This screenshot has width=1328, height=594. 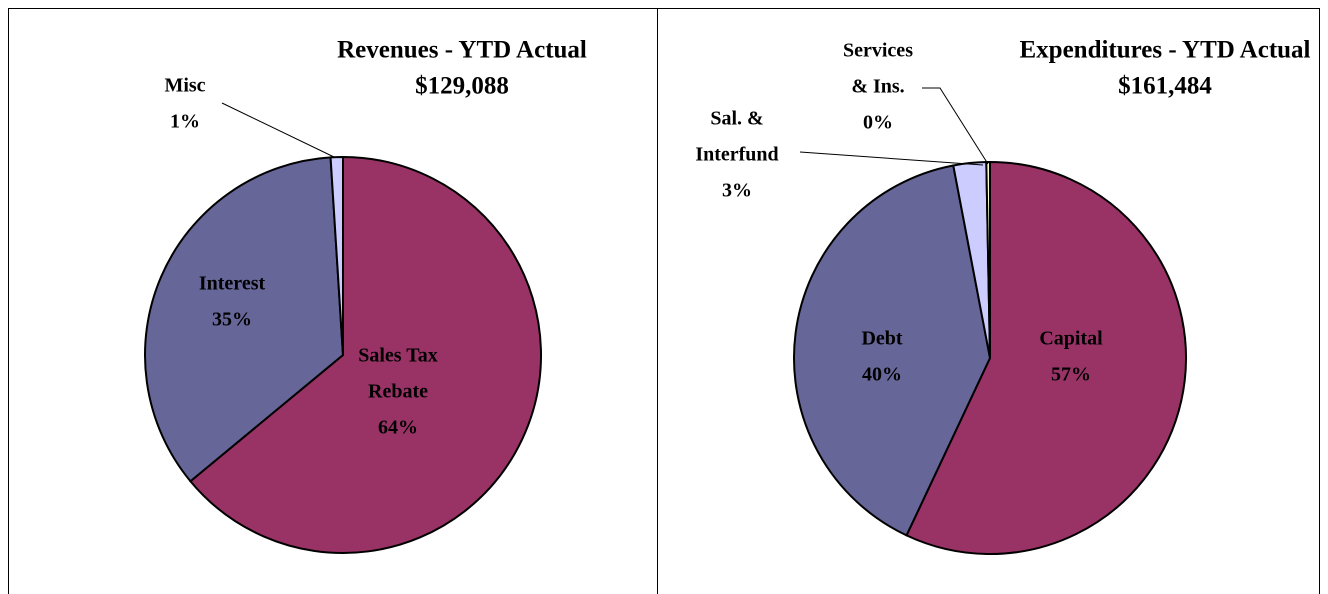 What do you see at coordinates (232, 320) in the screenshot?
I see `slice-value: 35%` at bounding box center [232, 320].